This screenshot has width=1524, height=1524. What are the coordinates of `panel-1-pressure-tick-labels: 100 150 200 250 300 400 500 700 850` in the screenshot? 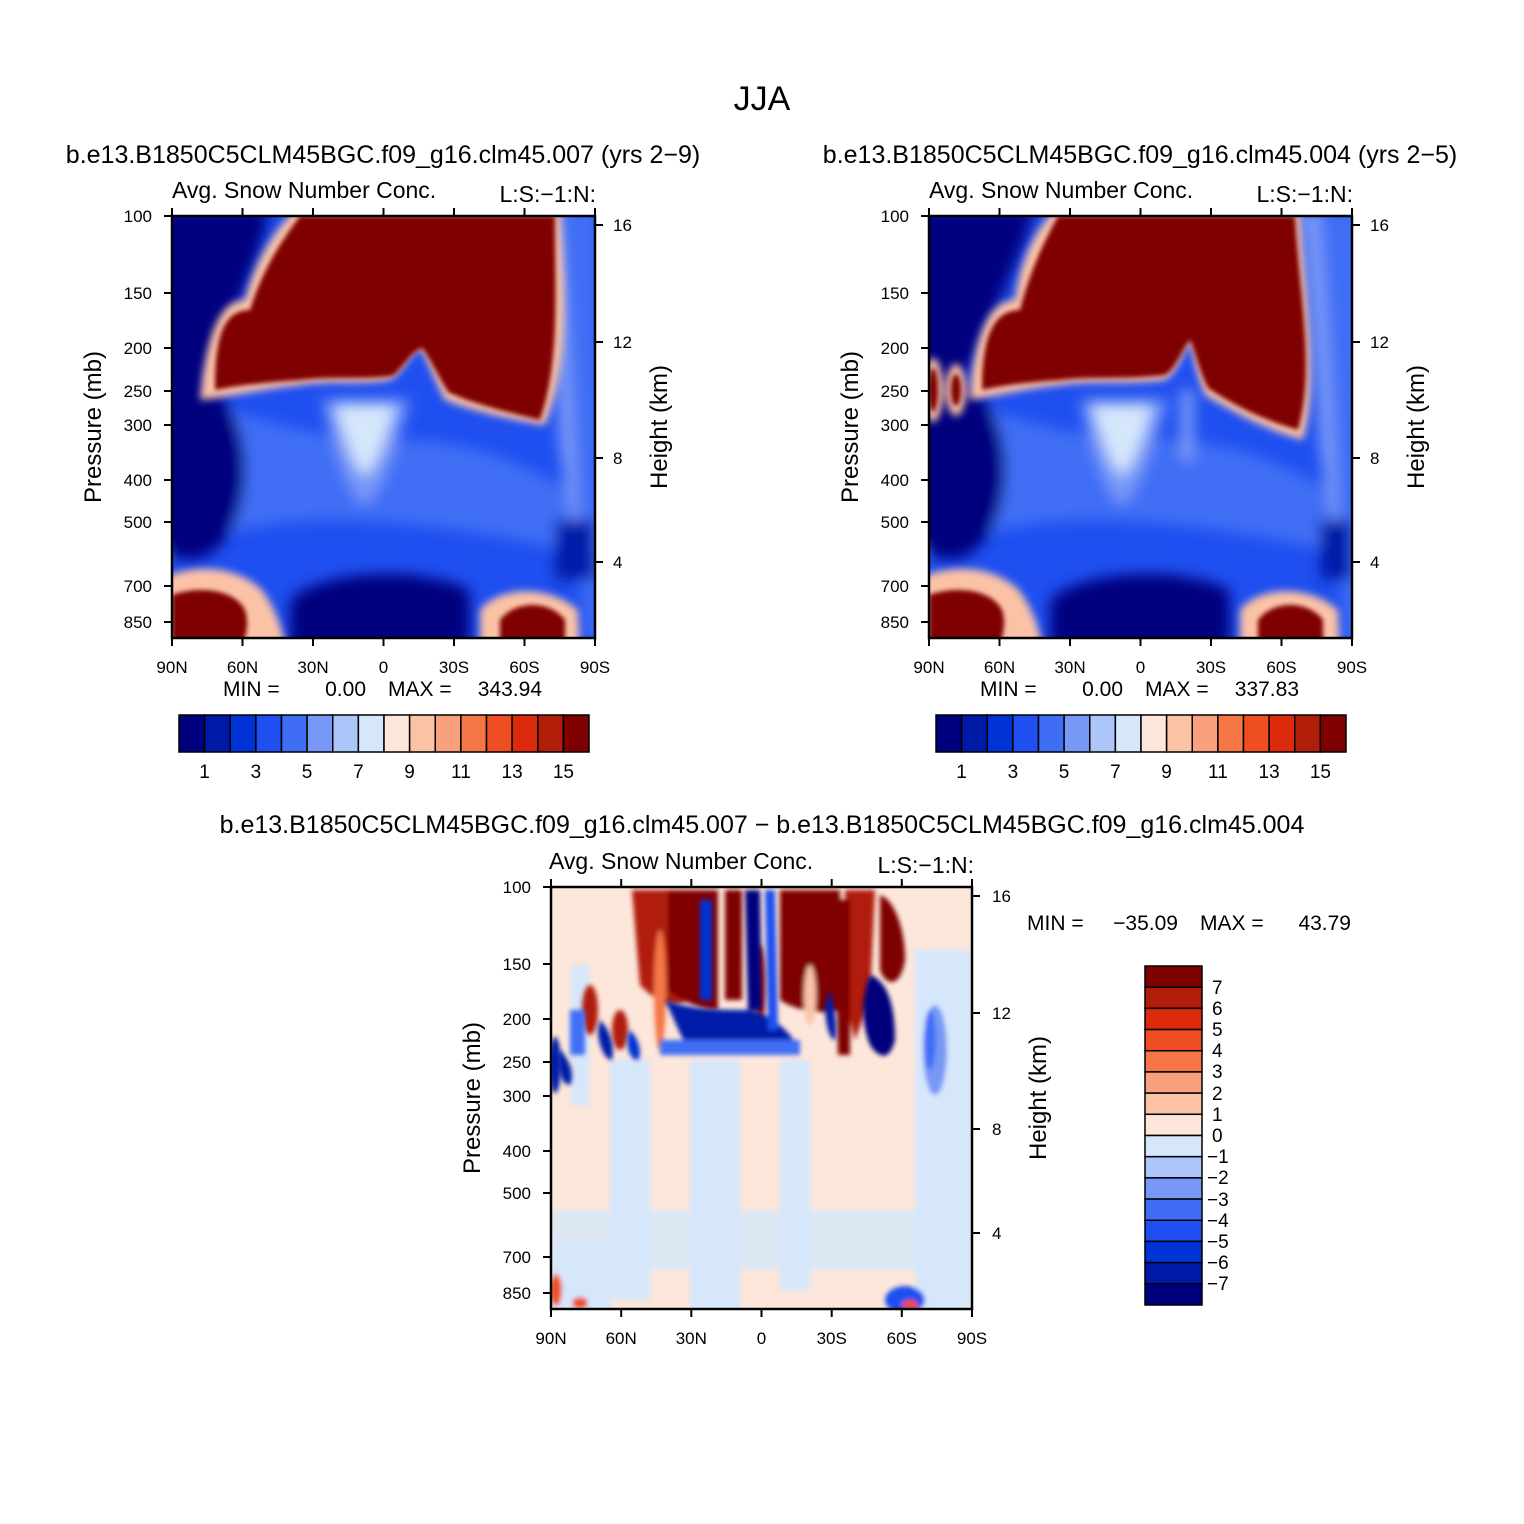 It's located at (138, 419).